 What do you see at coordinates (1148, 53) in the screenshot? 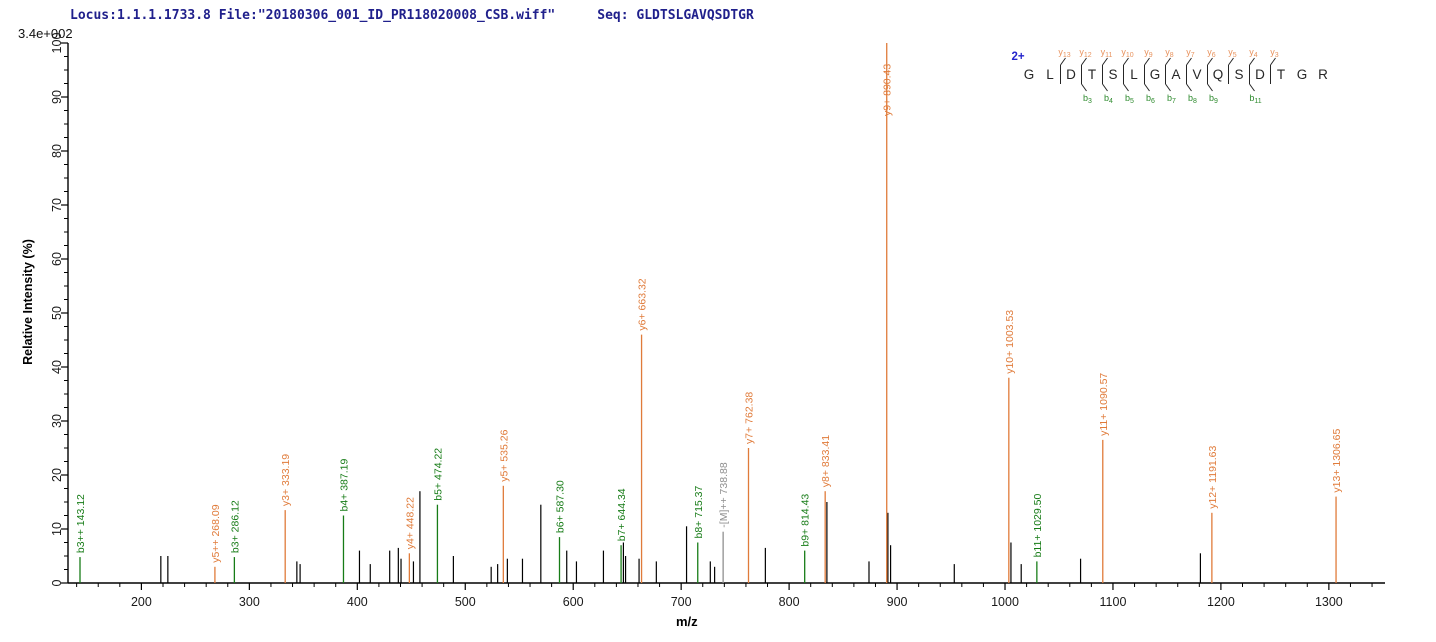
I see `y-fragment-label: y9` at bounding box center [1148, 53].